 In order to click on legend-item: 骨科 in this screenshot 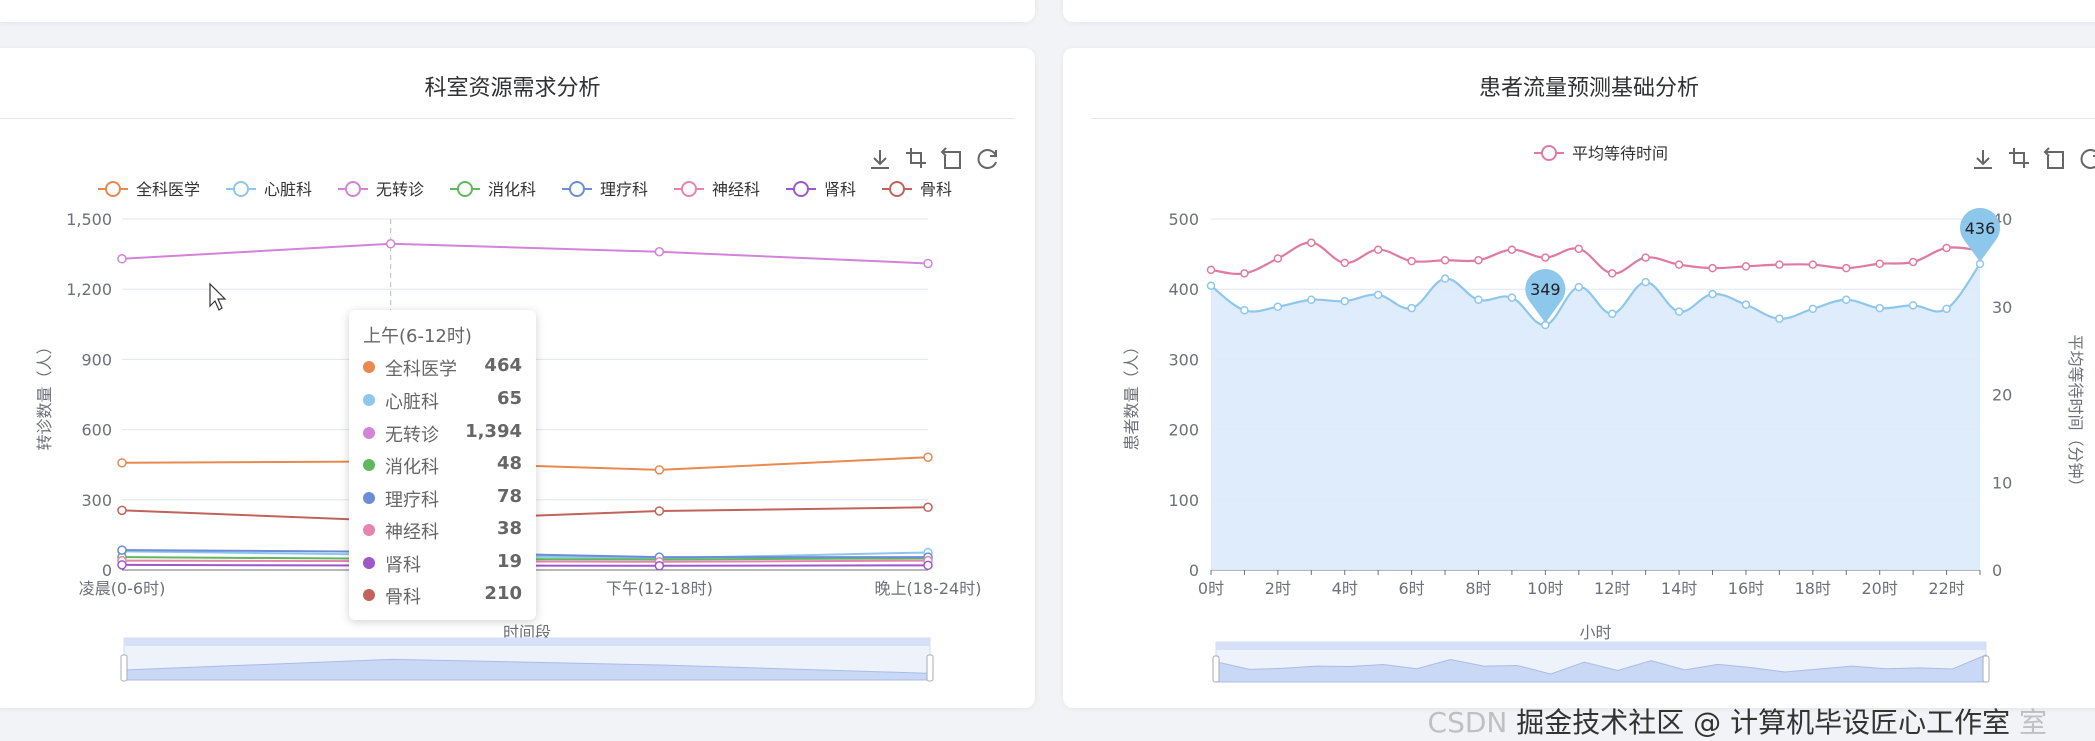, I will do `click(917, 189)`.